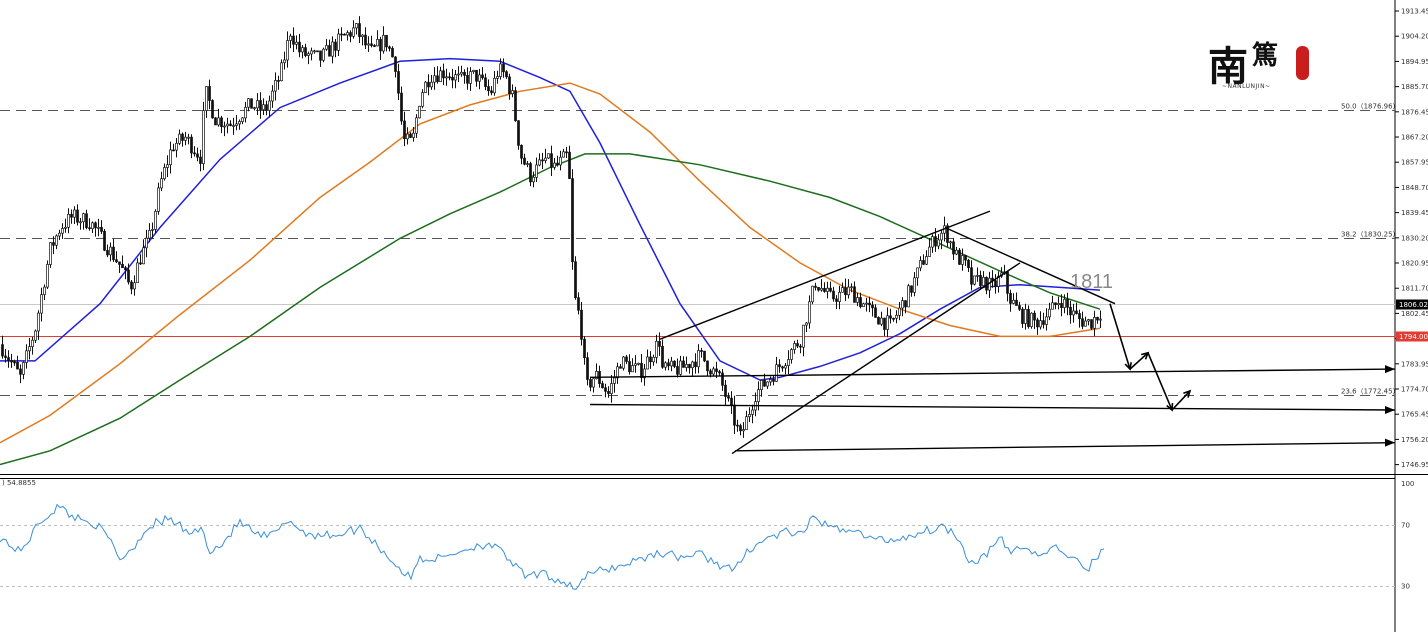 The image size is (1428, 632). Describe the element at coordinates (1414, 314) in the screenshot. I see `price-tick-label: 1802.45` at that location.